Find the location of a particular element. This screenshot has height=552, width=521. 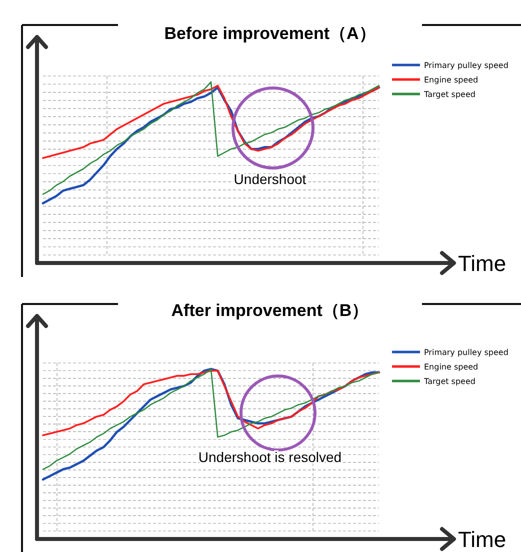

chart-title: Before improvement（A） is located at coordinates (270, 33).